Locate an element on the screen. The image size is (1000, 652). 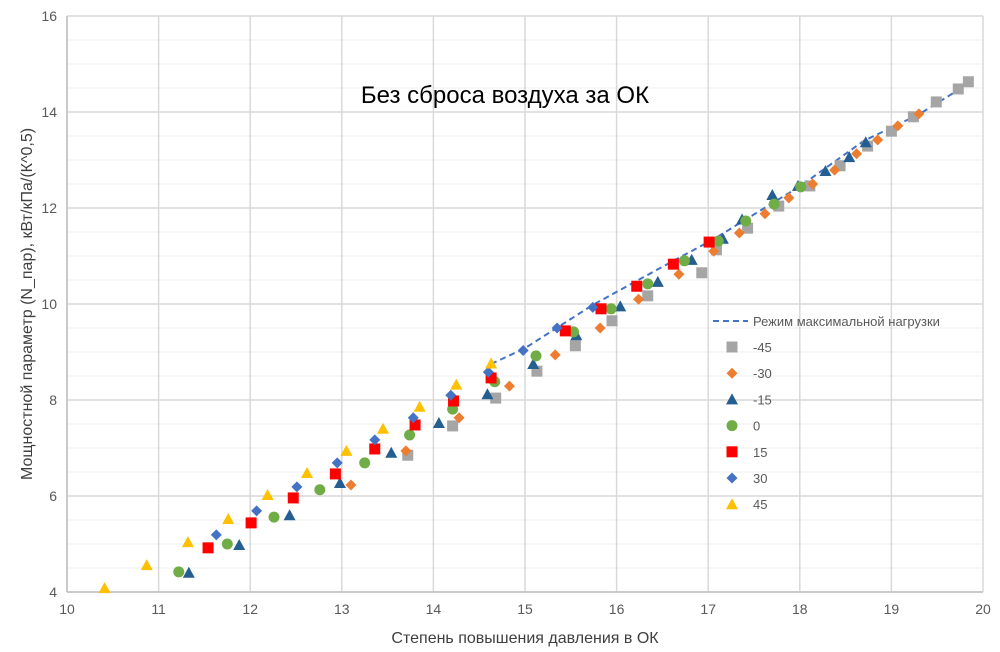
x-tick-label: 18 is located at coordinates (800, 609).